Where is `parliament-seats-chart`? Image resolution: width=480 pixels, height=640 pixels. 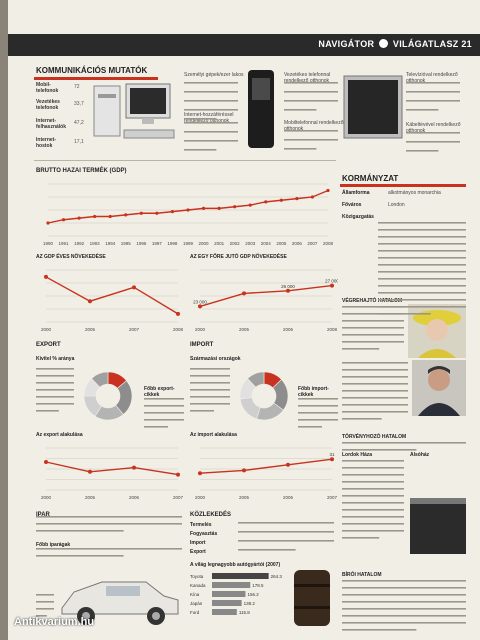
parliament-seats-chart is located at coordinates (438, 526).